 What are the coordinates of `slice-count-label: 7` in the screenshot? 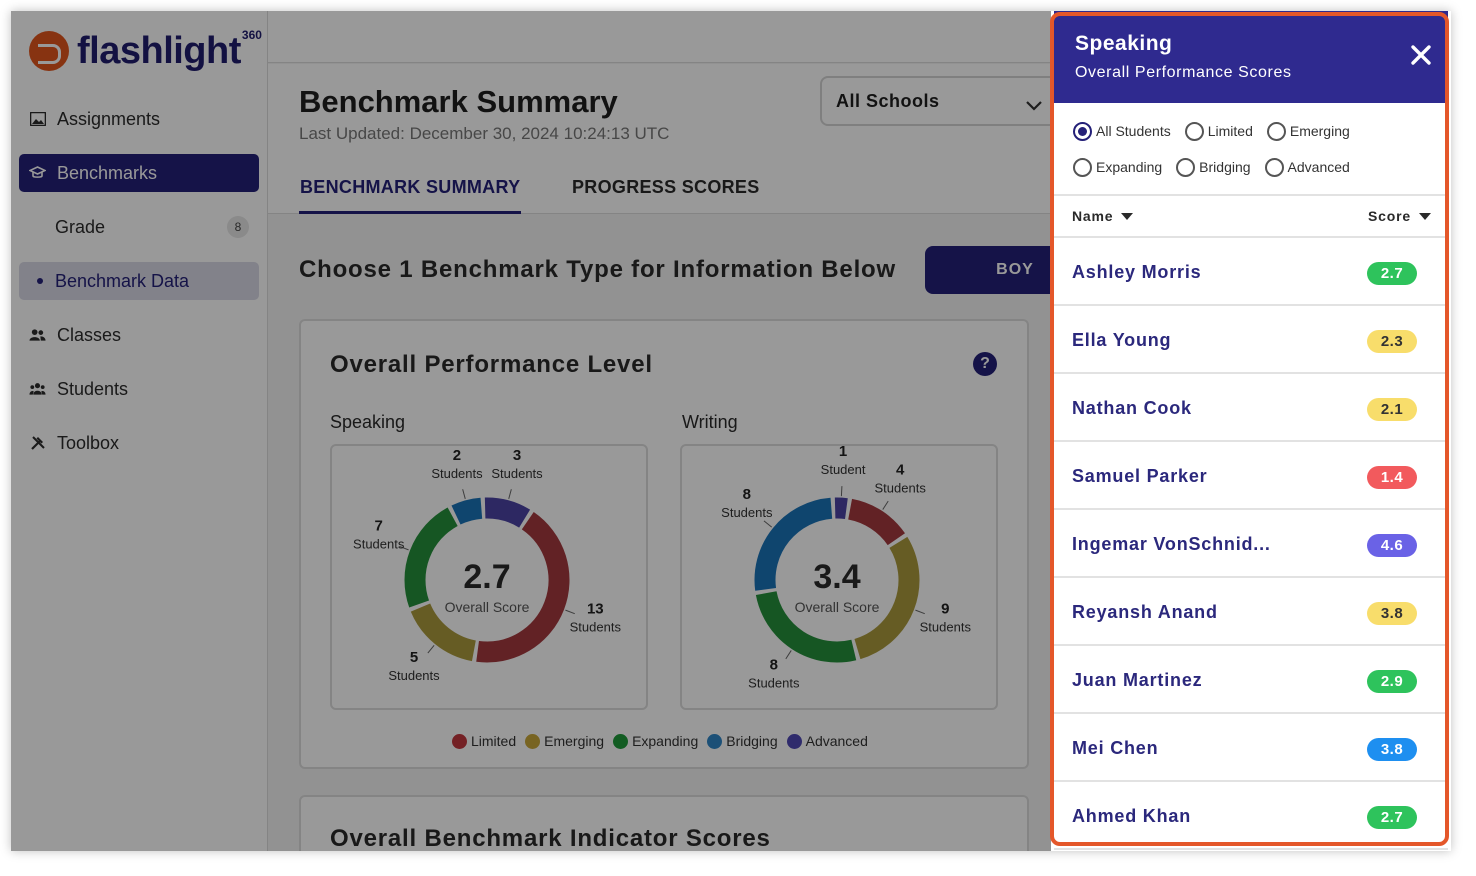 It's located at (379, 525).